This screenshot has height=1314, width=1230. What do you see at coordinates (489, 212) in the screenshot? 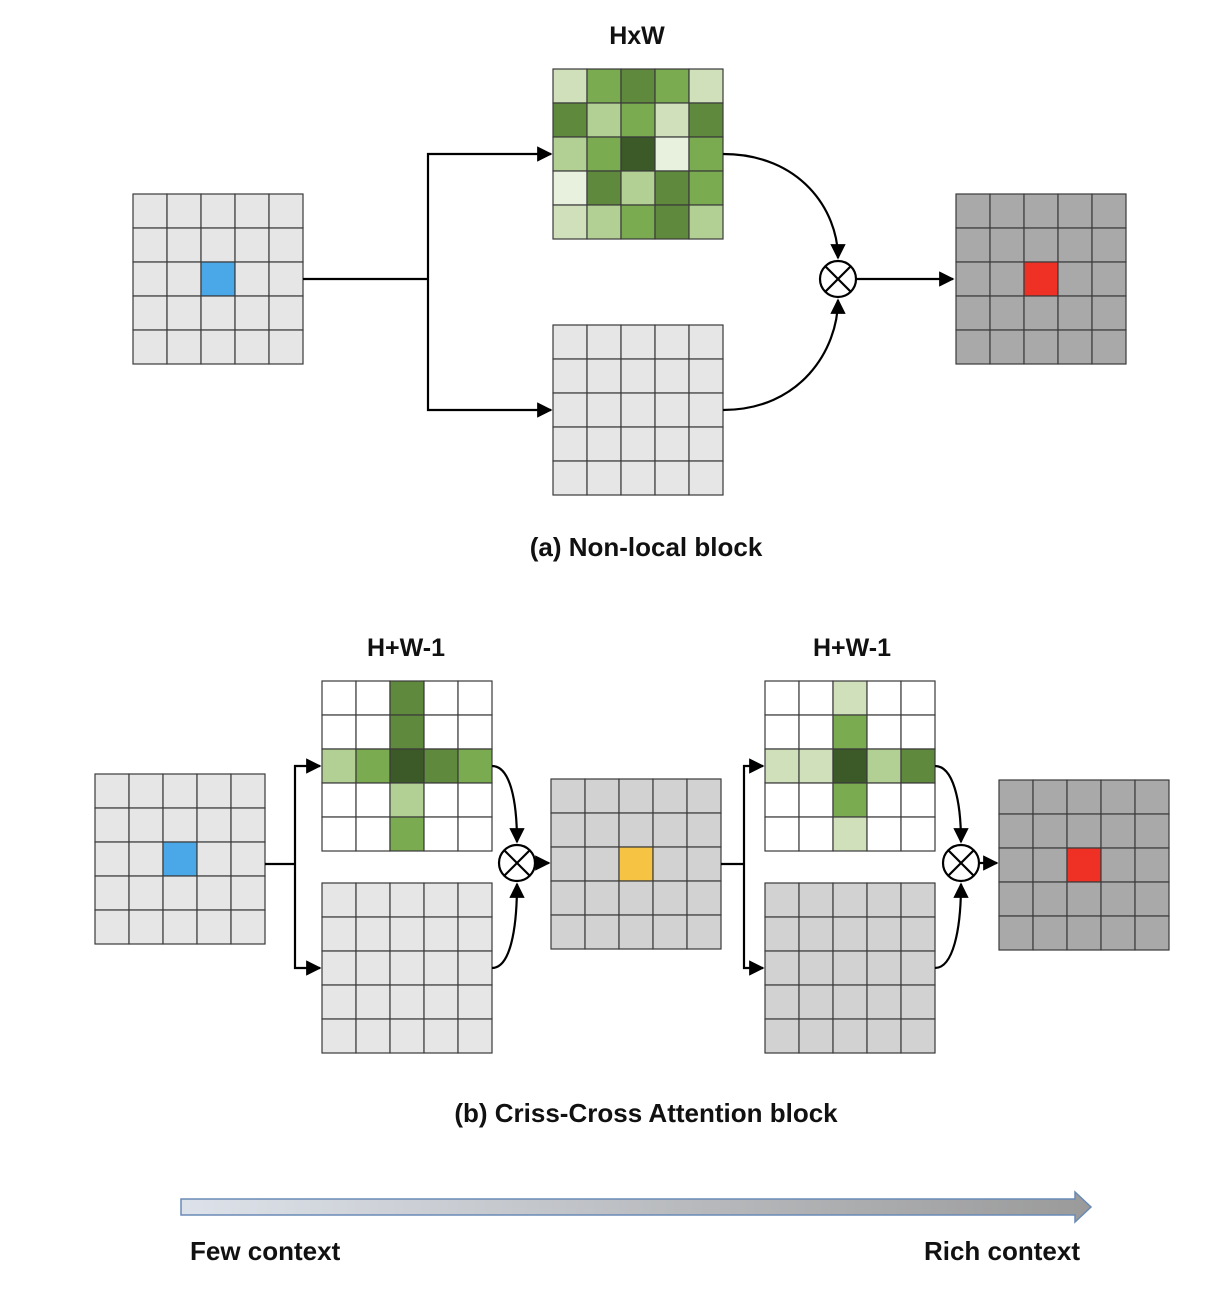
I see `panel-a-branch-up` at bounding box center [489, 212].